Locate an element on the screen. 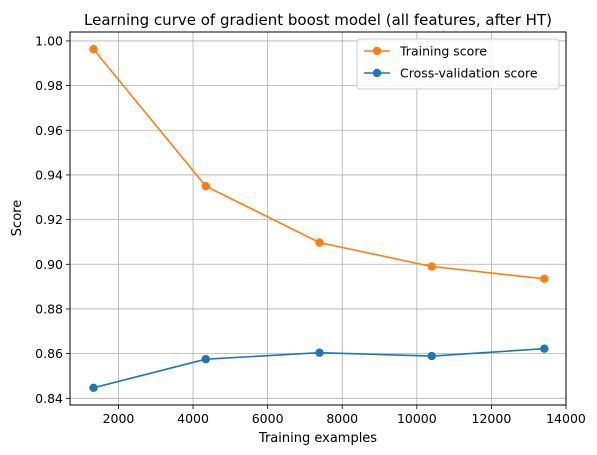  x-tick-label: 4000 is located at coordinates (193, 418).